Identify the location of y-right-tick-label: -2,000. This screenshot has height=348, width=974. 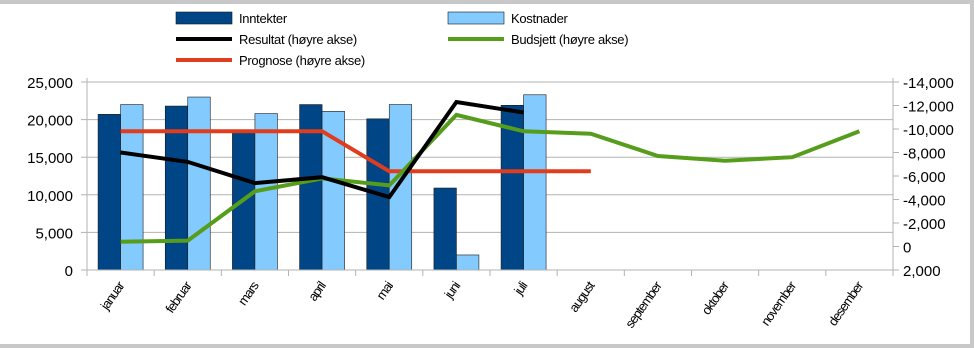
(924, 224).